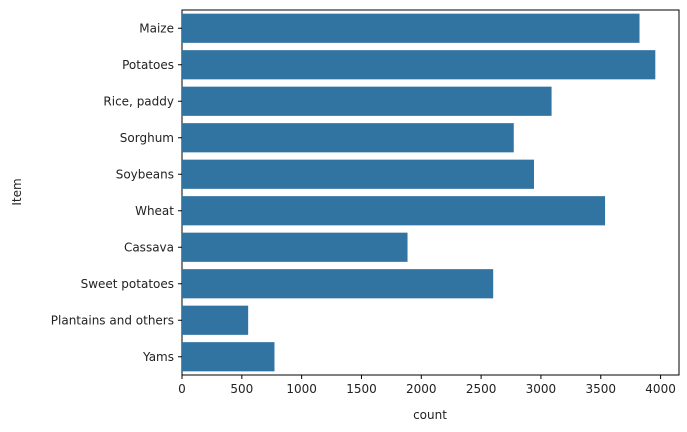 The width and height of the screenshot is (687, 432). Describe the element at coordinates (127, 284) in the screenshot. I see `y-tick-label: Sweet potatoes` at that location.